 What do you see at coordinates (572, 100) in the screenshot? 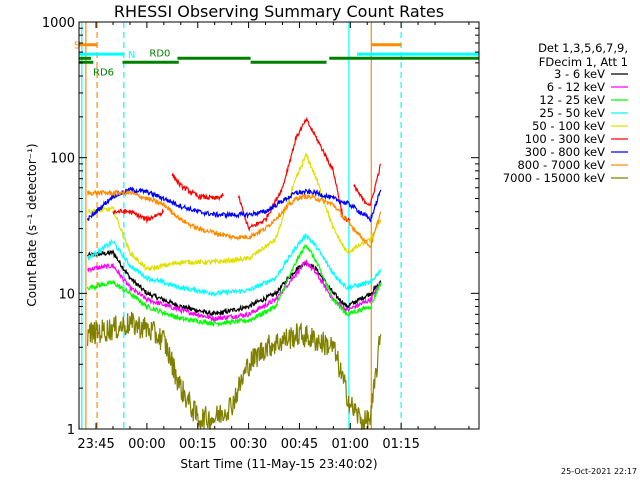
I see `legend-label-2: 12 - 25 keV` at bounding box center [572, 100].